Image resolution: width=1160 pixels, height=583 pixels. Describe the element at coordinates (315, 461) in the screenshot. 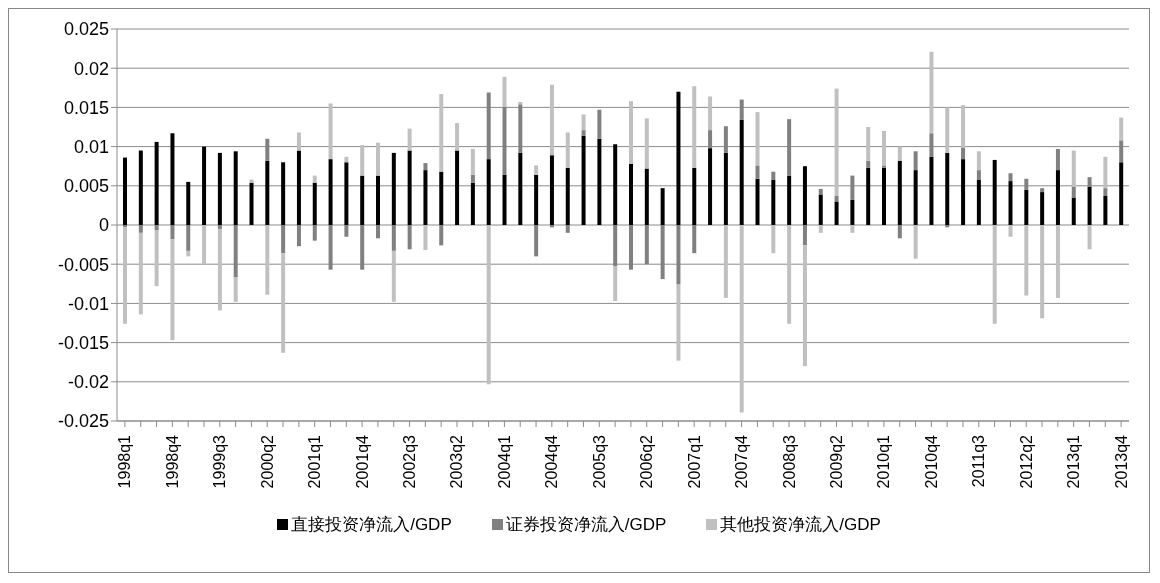

I see `x-tick-label: 2001q1` at that location.